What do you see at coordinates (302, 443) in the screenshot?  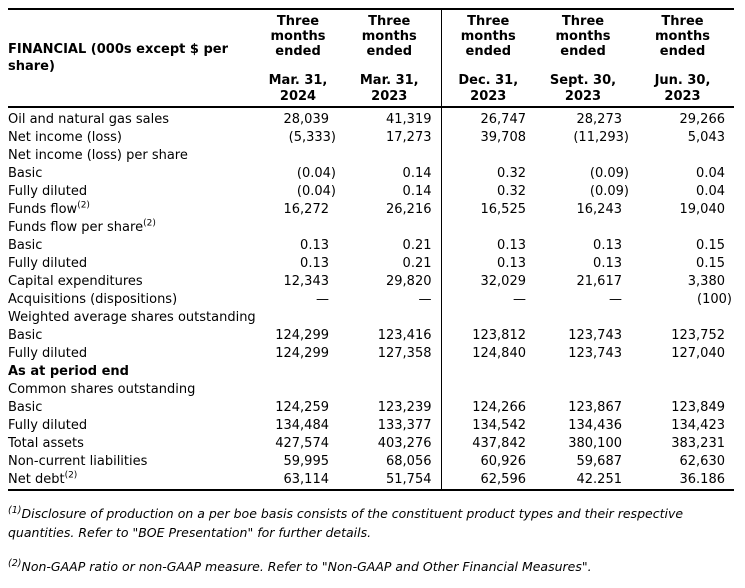 I see `cell-value: 427,574` at bounding box center [302, 443].